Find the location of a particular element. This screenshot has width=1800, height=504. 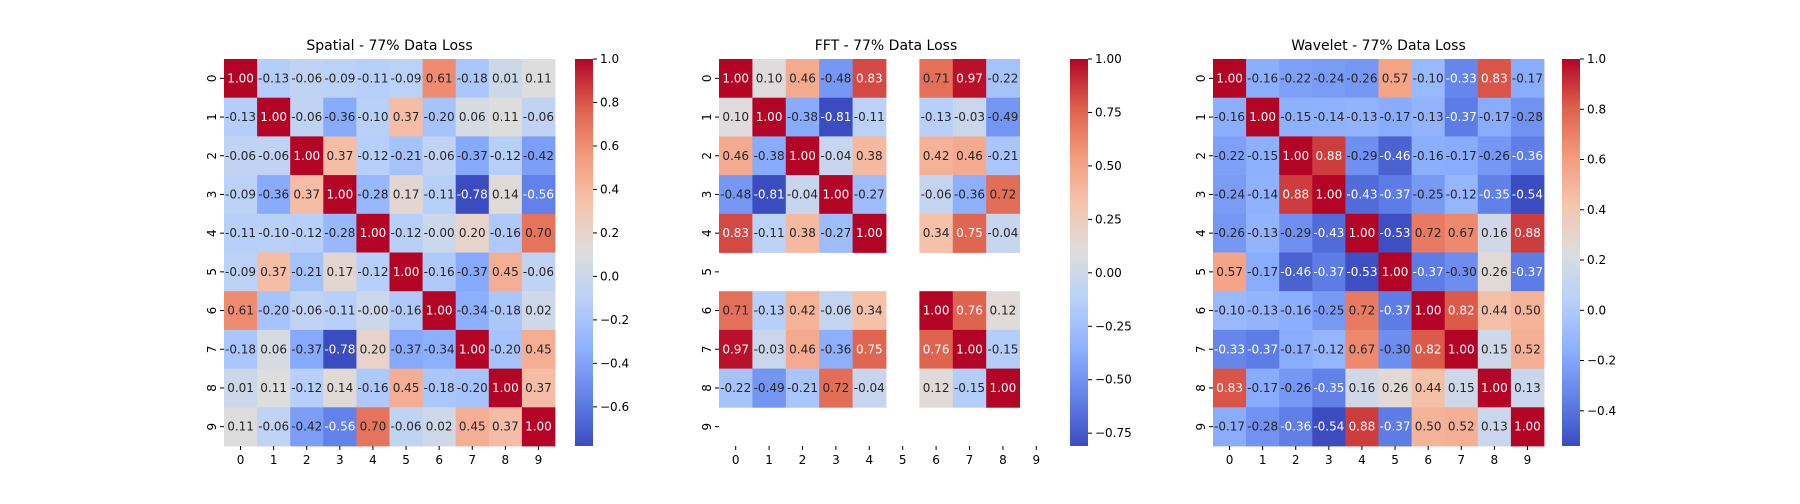

cell-value-label-6-3: -0.06 is located at coordinates (835, 311).